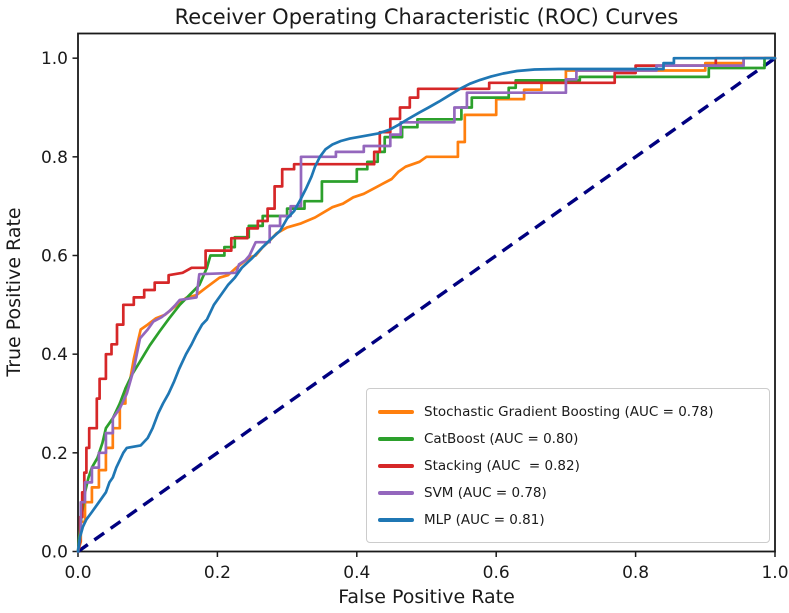 The height and width of the screenshot is (613, 789). I want to click on x-tick-label: 0.0, so click(77, 573).